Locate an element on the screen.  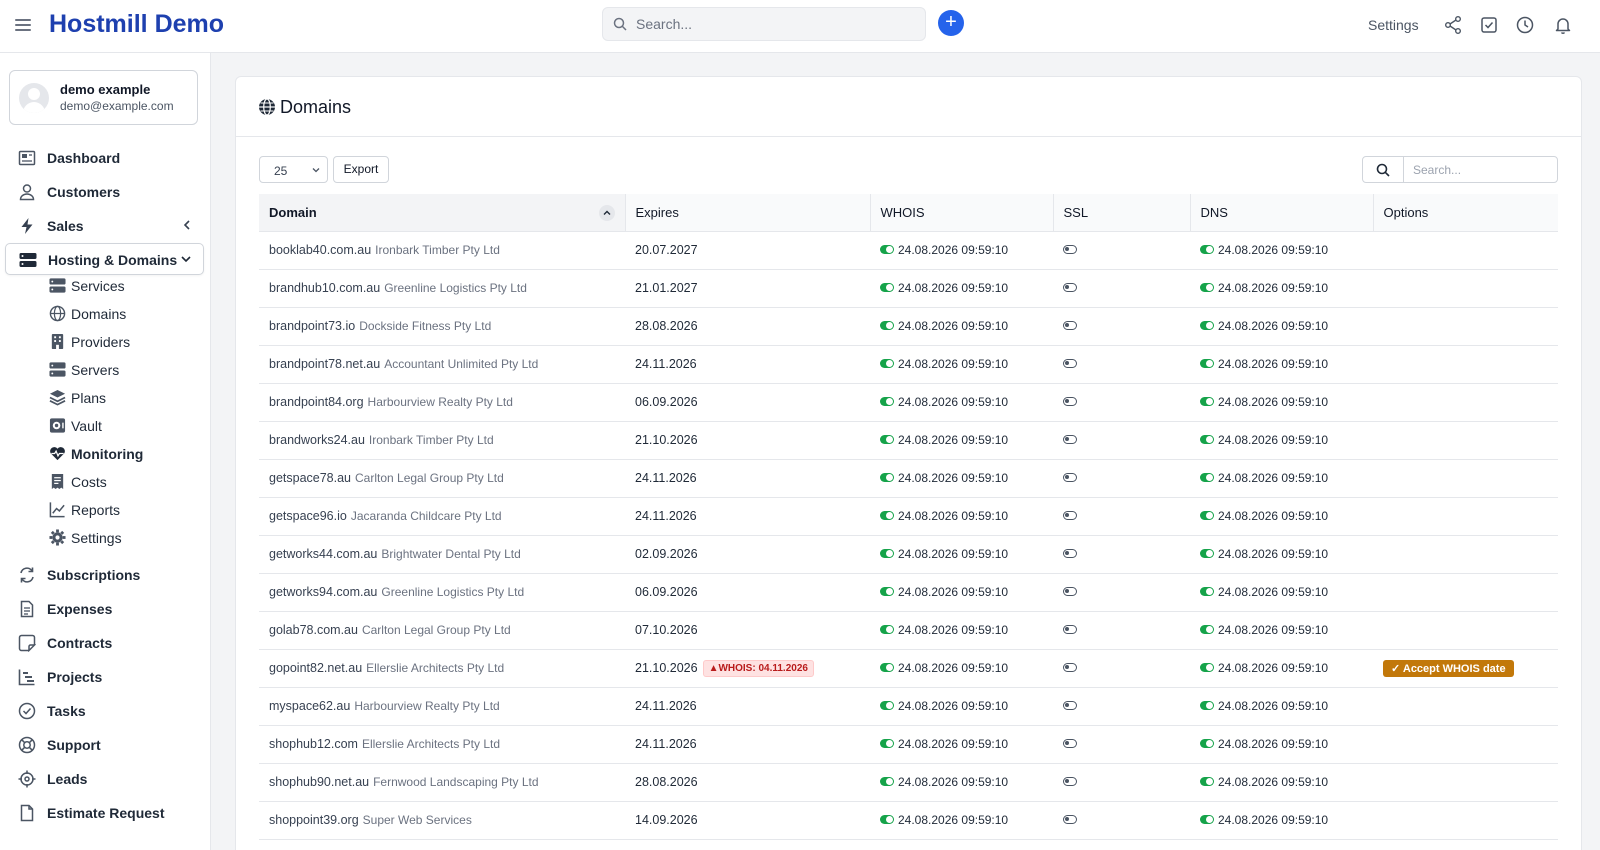
domain-link: shophub90.net.au is located at coordinates (319, 782).